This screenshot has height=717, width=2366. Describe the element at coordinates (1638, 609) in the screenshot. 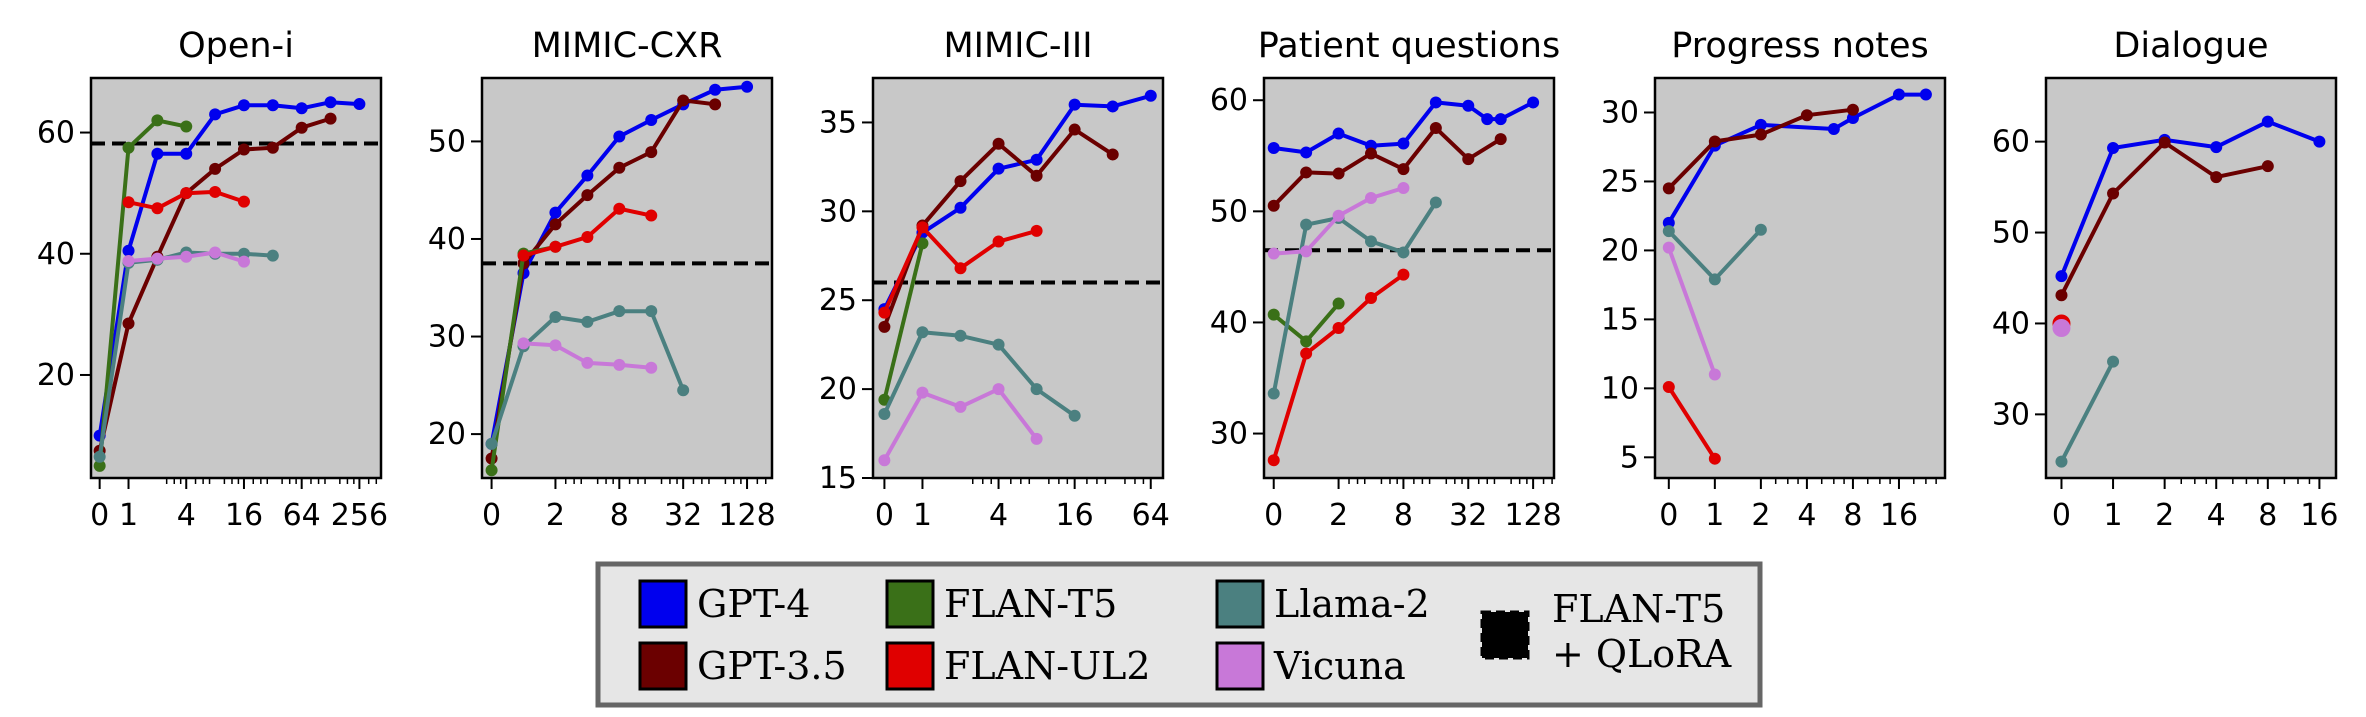

I see `legend-label-flan-t5-qlora: FLAN-T5` at that location.